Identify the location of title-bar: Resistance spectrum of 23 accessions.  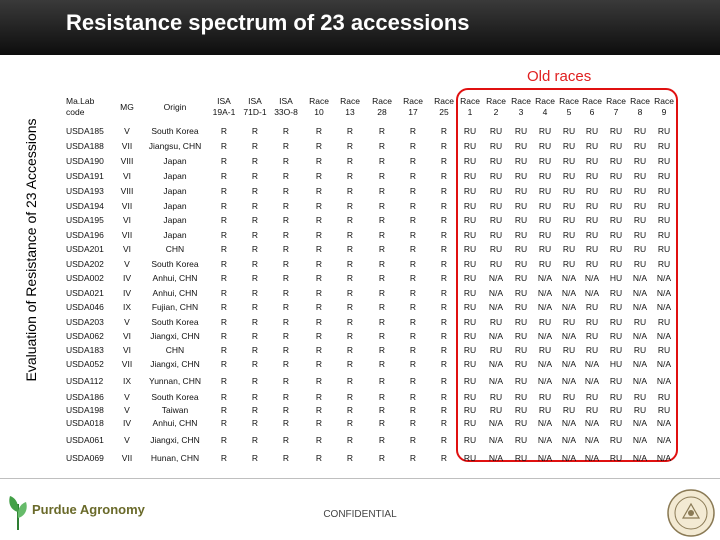
(360, 27).